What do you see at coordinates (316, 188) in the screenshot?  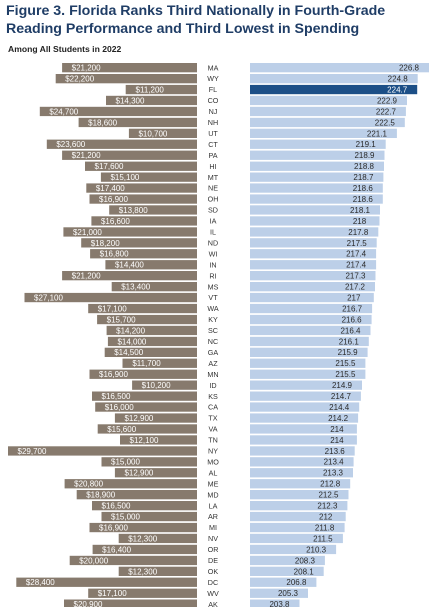 I see `score-bar-ne` at bounding box center [316, 188].